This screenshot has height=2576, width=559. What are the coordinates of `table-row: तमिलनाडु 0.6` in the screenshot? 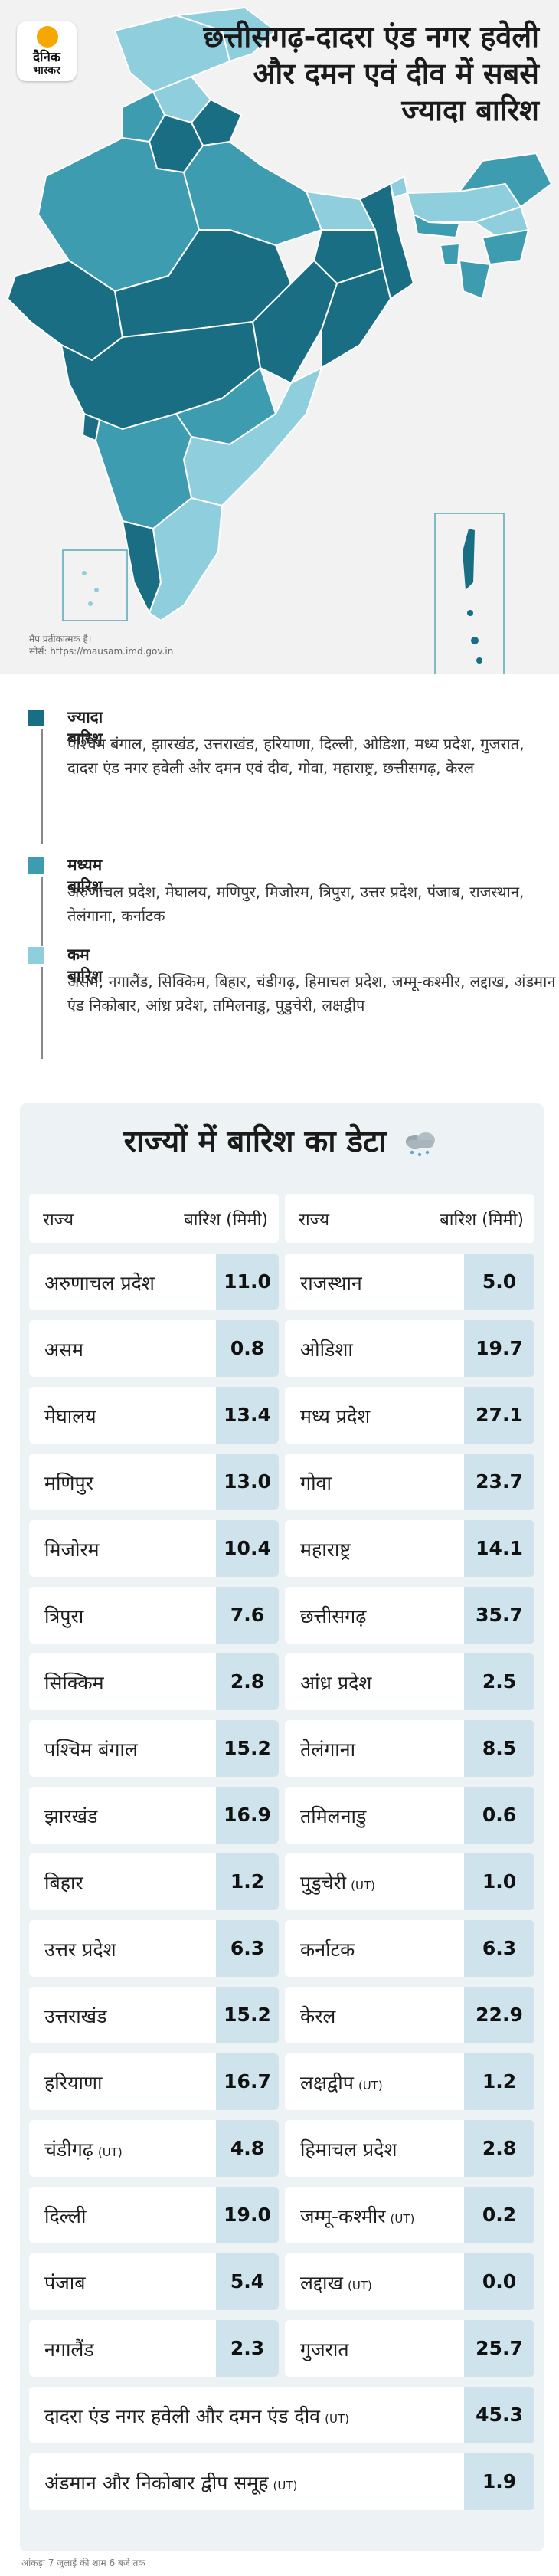 It's located at (409, 1816).